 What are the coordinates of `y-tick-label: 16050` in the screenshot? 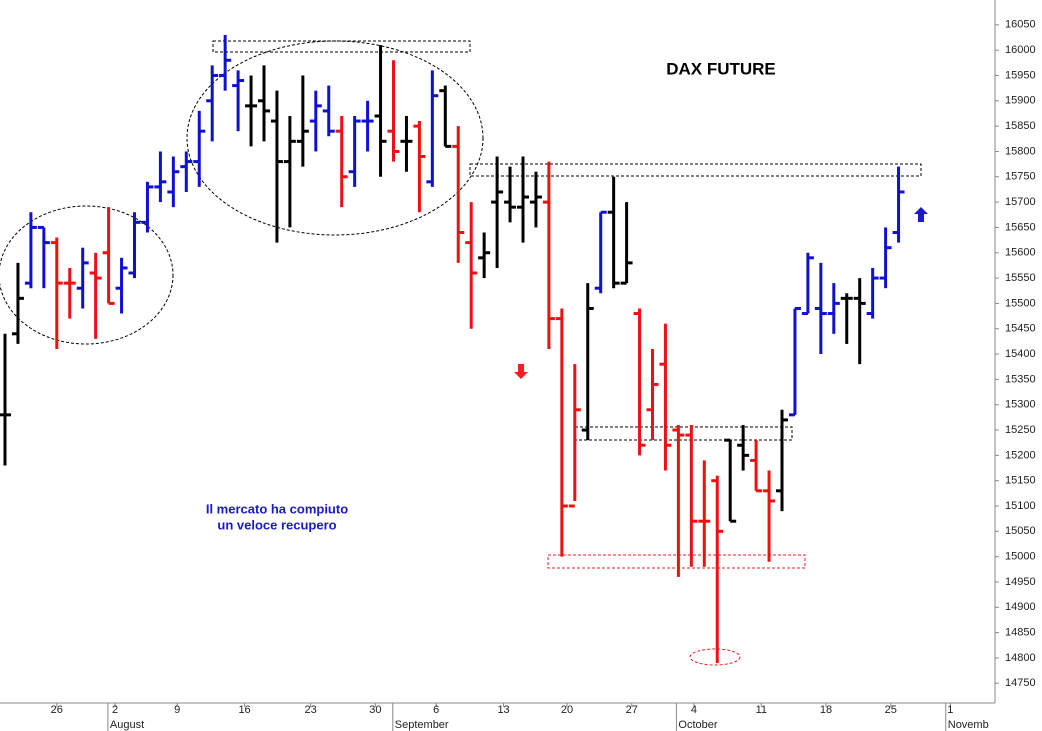 It's located at (1020, 25).